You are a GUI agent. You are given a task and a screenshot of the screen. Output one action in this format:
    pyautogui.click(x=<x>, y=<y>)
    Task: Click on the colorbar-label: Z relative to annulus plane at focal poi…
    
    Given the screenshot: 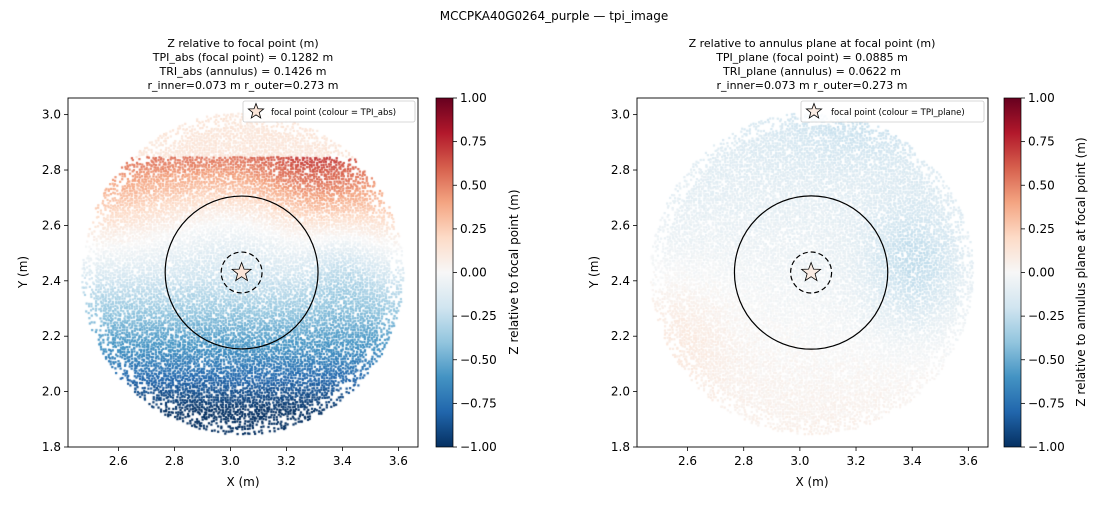 What is the action you would take?
    pyautogui.click(x=1081, y=271)
    